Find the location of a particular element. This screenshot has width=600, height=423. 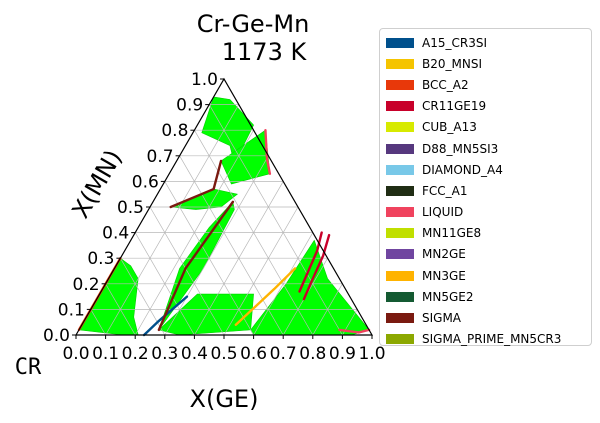

legend-item: B20_MNSI is located at coordinates (488, 63).